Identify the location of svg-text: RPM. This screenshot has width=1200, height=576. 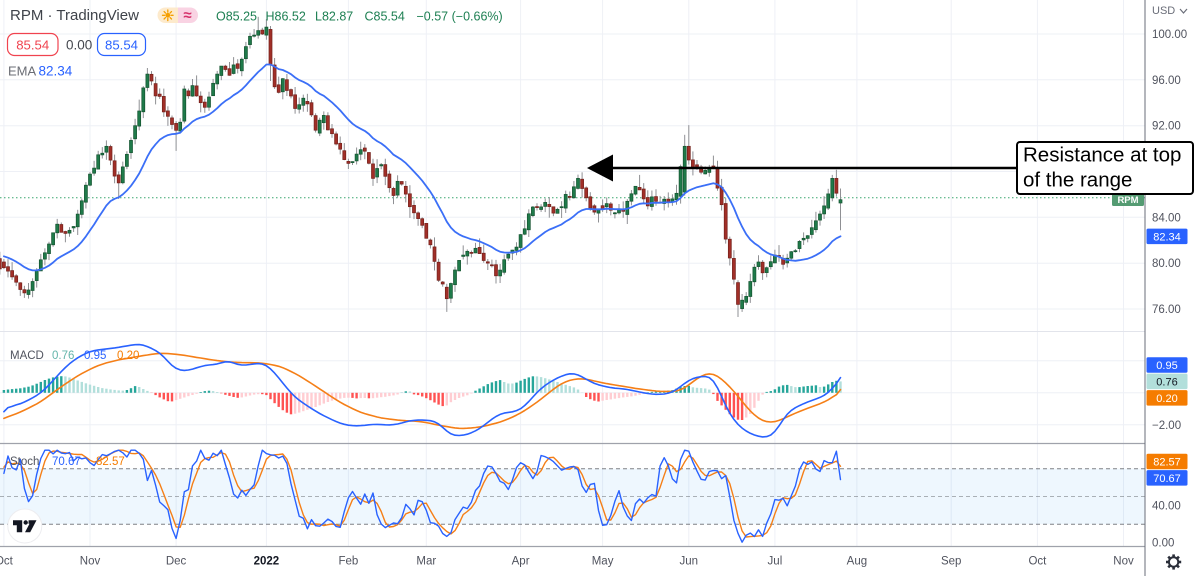
(1127, 200).